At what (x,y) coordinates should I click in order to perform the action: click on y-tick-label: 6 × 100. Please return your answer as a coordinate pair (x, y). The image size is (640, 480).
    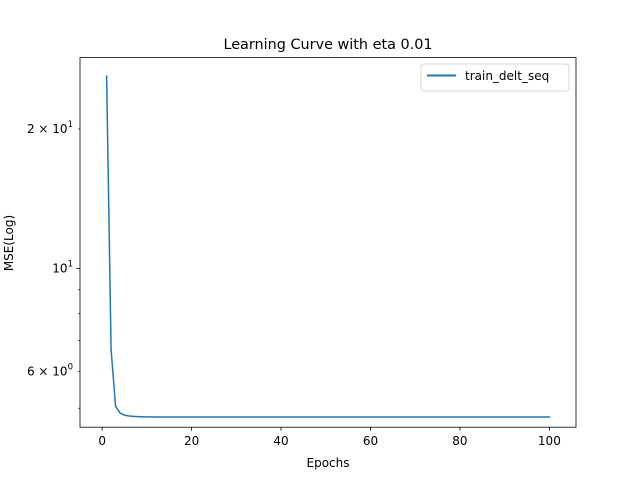
    Looking at the image, I should click on (50, 370).